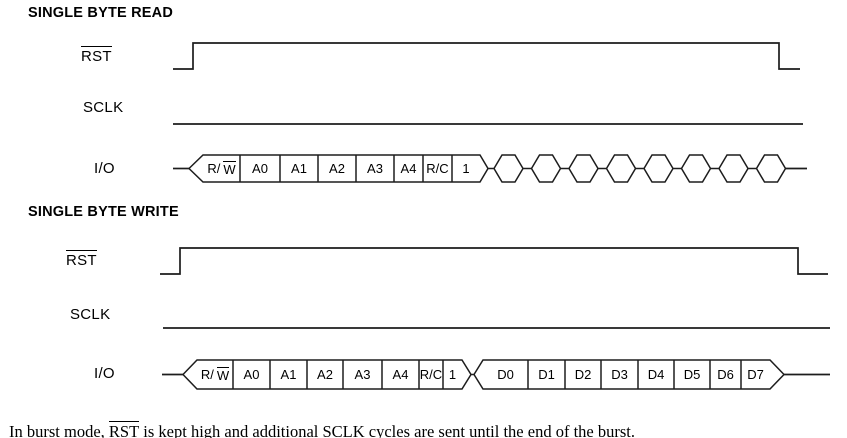  Describe the element at coordinates (656, 374) in the screenshot. I see `write-bit-cell-label: D4` at that location.